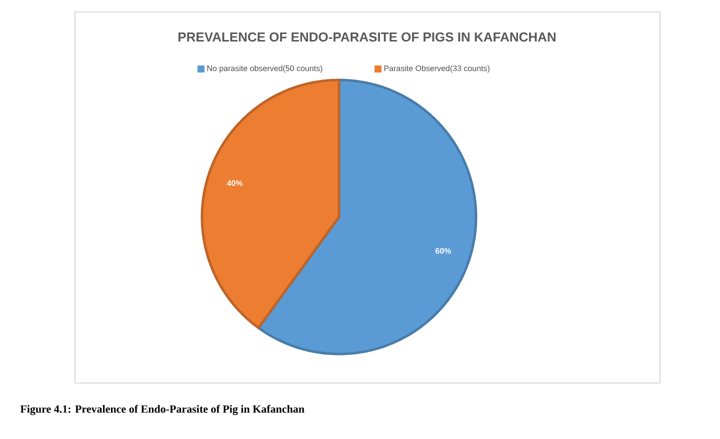  I want to click on data-label: 40%, so click(234, 183).